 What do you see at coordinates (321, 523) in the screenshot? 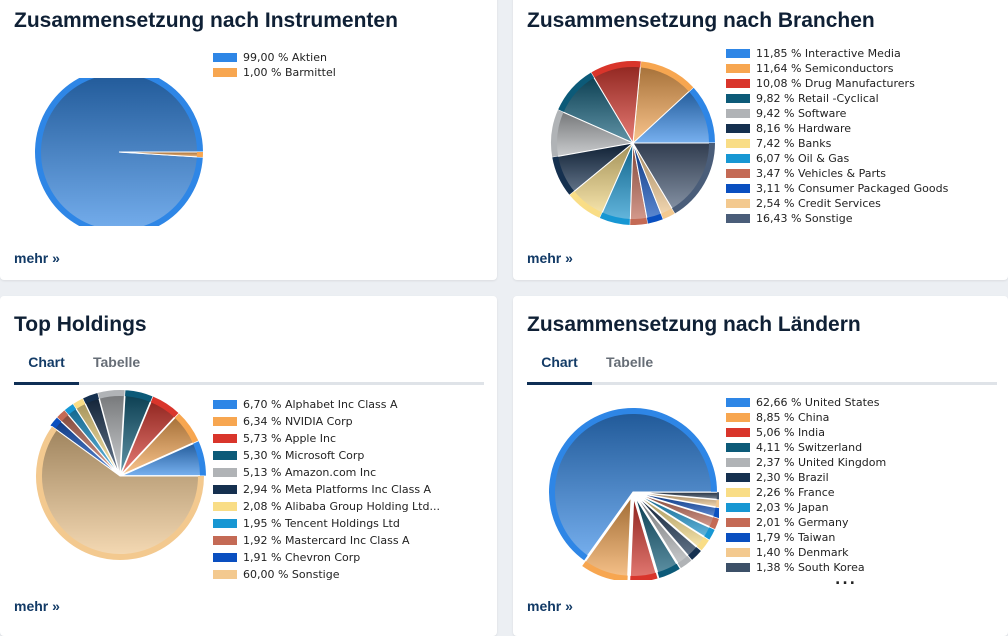
I see `legend-label: 1,95 % Tencent Holdings Ltd` at bounding box center [321, 523].